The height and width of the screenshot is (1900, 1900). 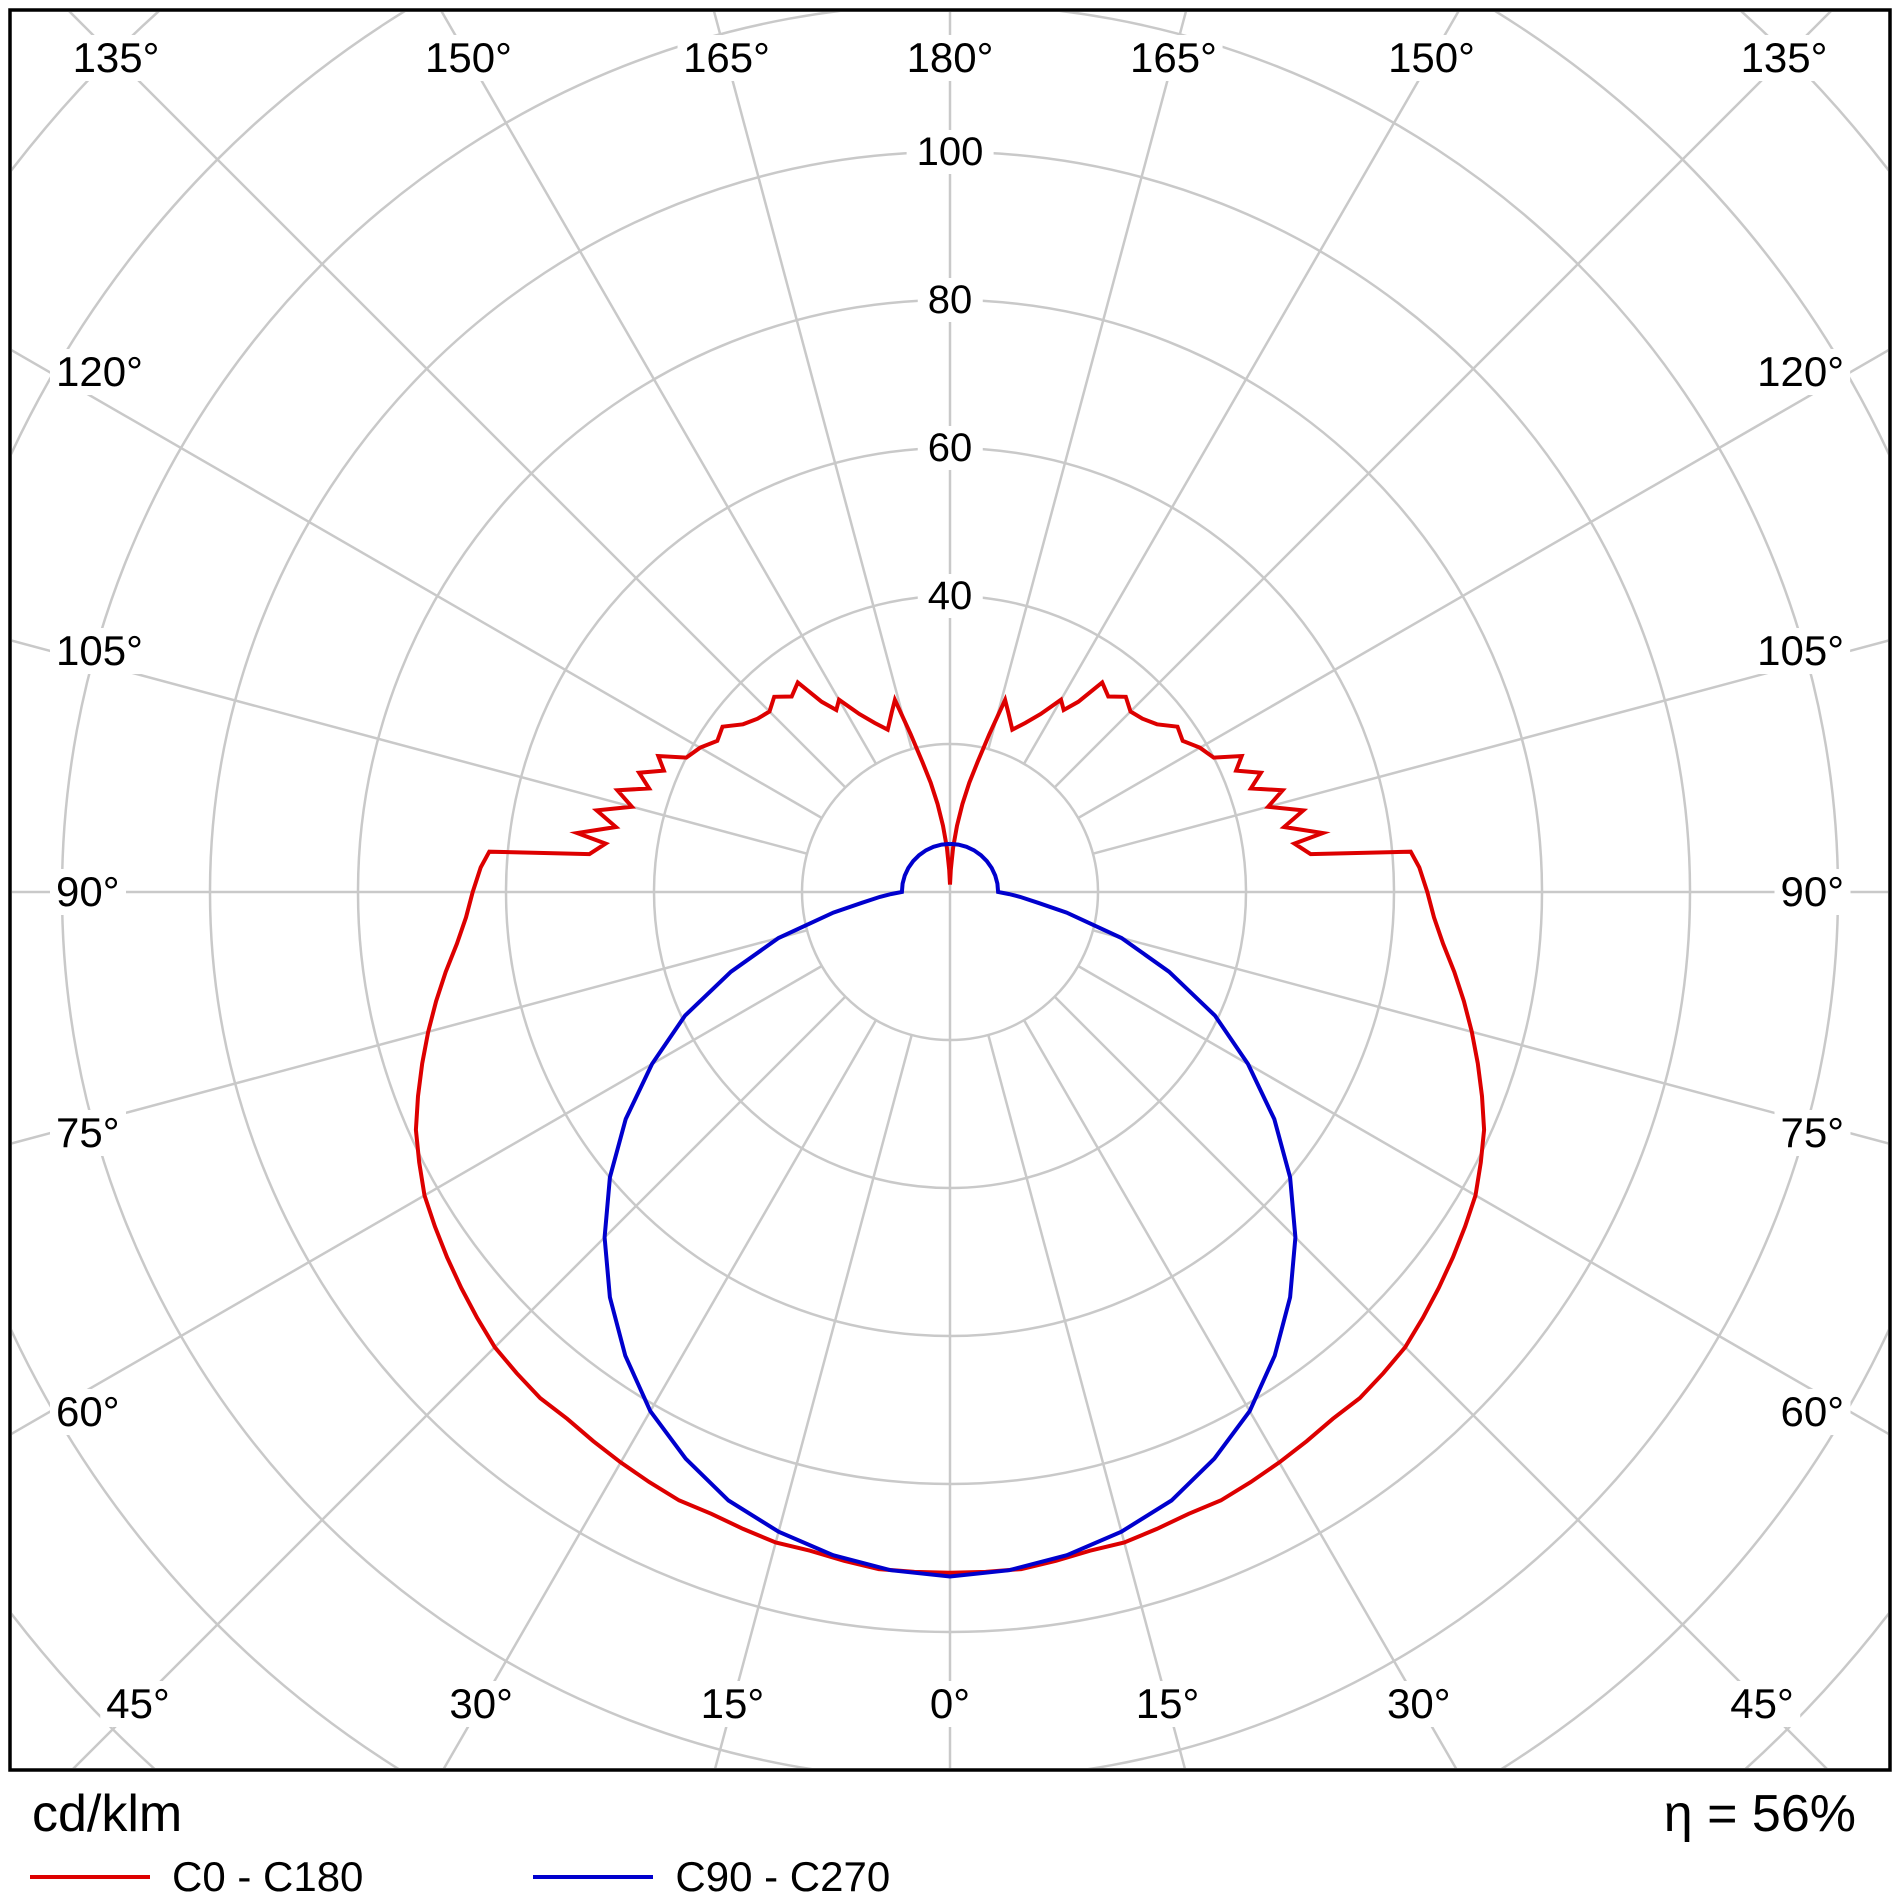 I want to click on legend-item-c0-c180: C0 - C180, so click(x=196, y=1877).